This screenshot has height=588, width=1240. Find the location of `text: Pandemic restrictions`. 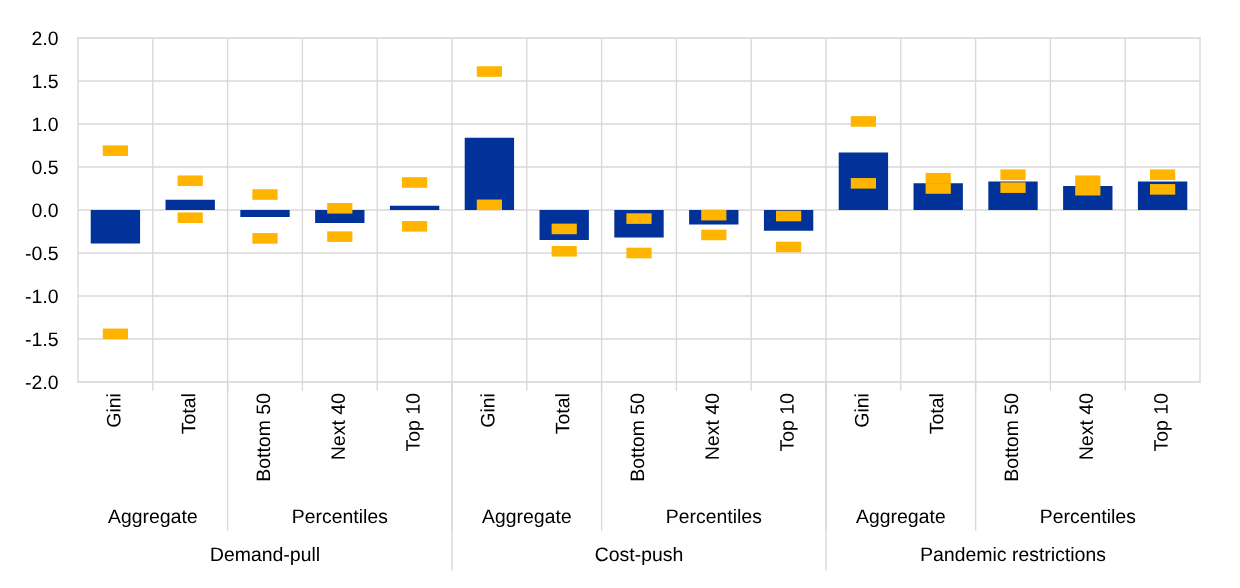

text: Pandemic restrictions is located at coordinates (1013, 554).